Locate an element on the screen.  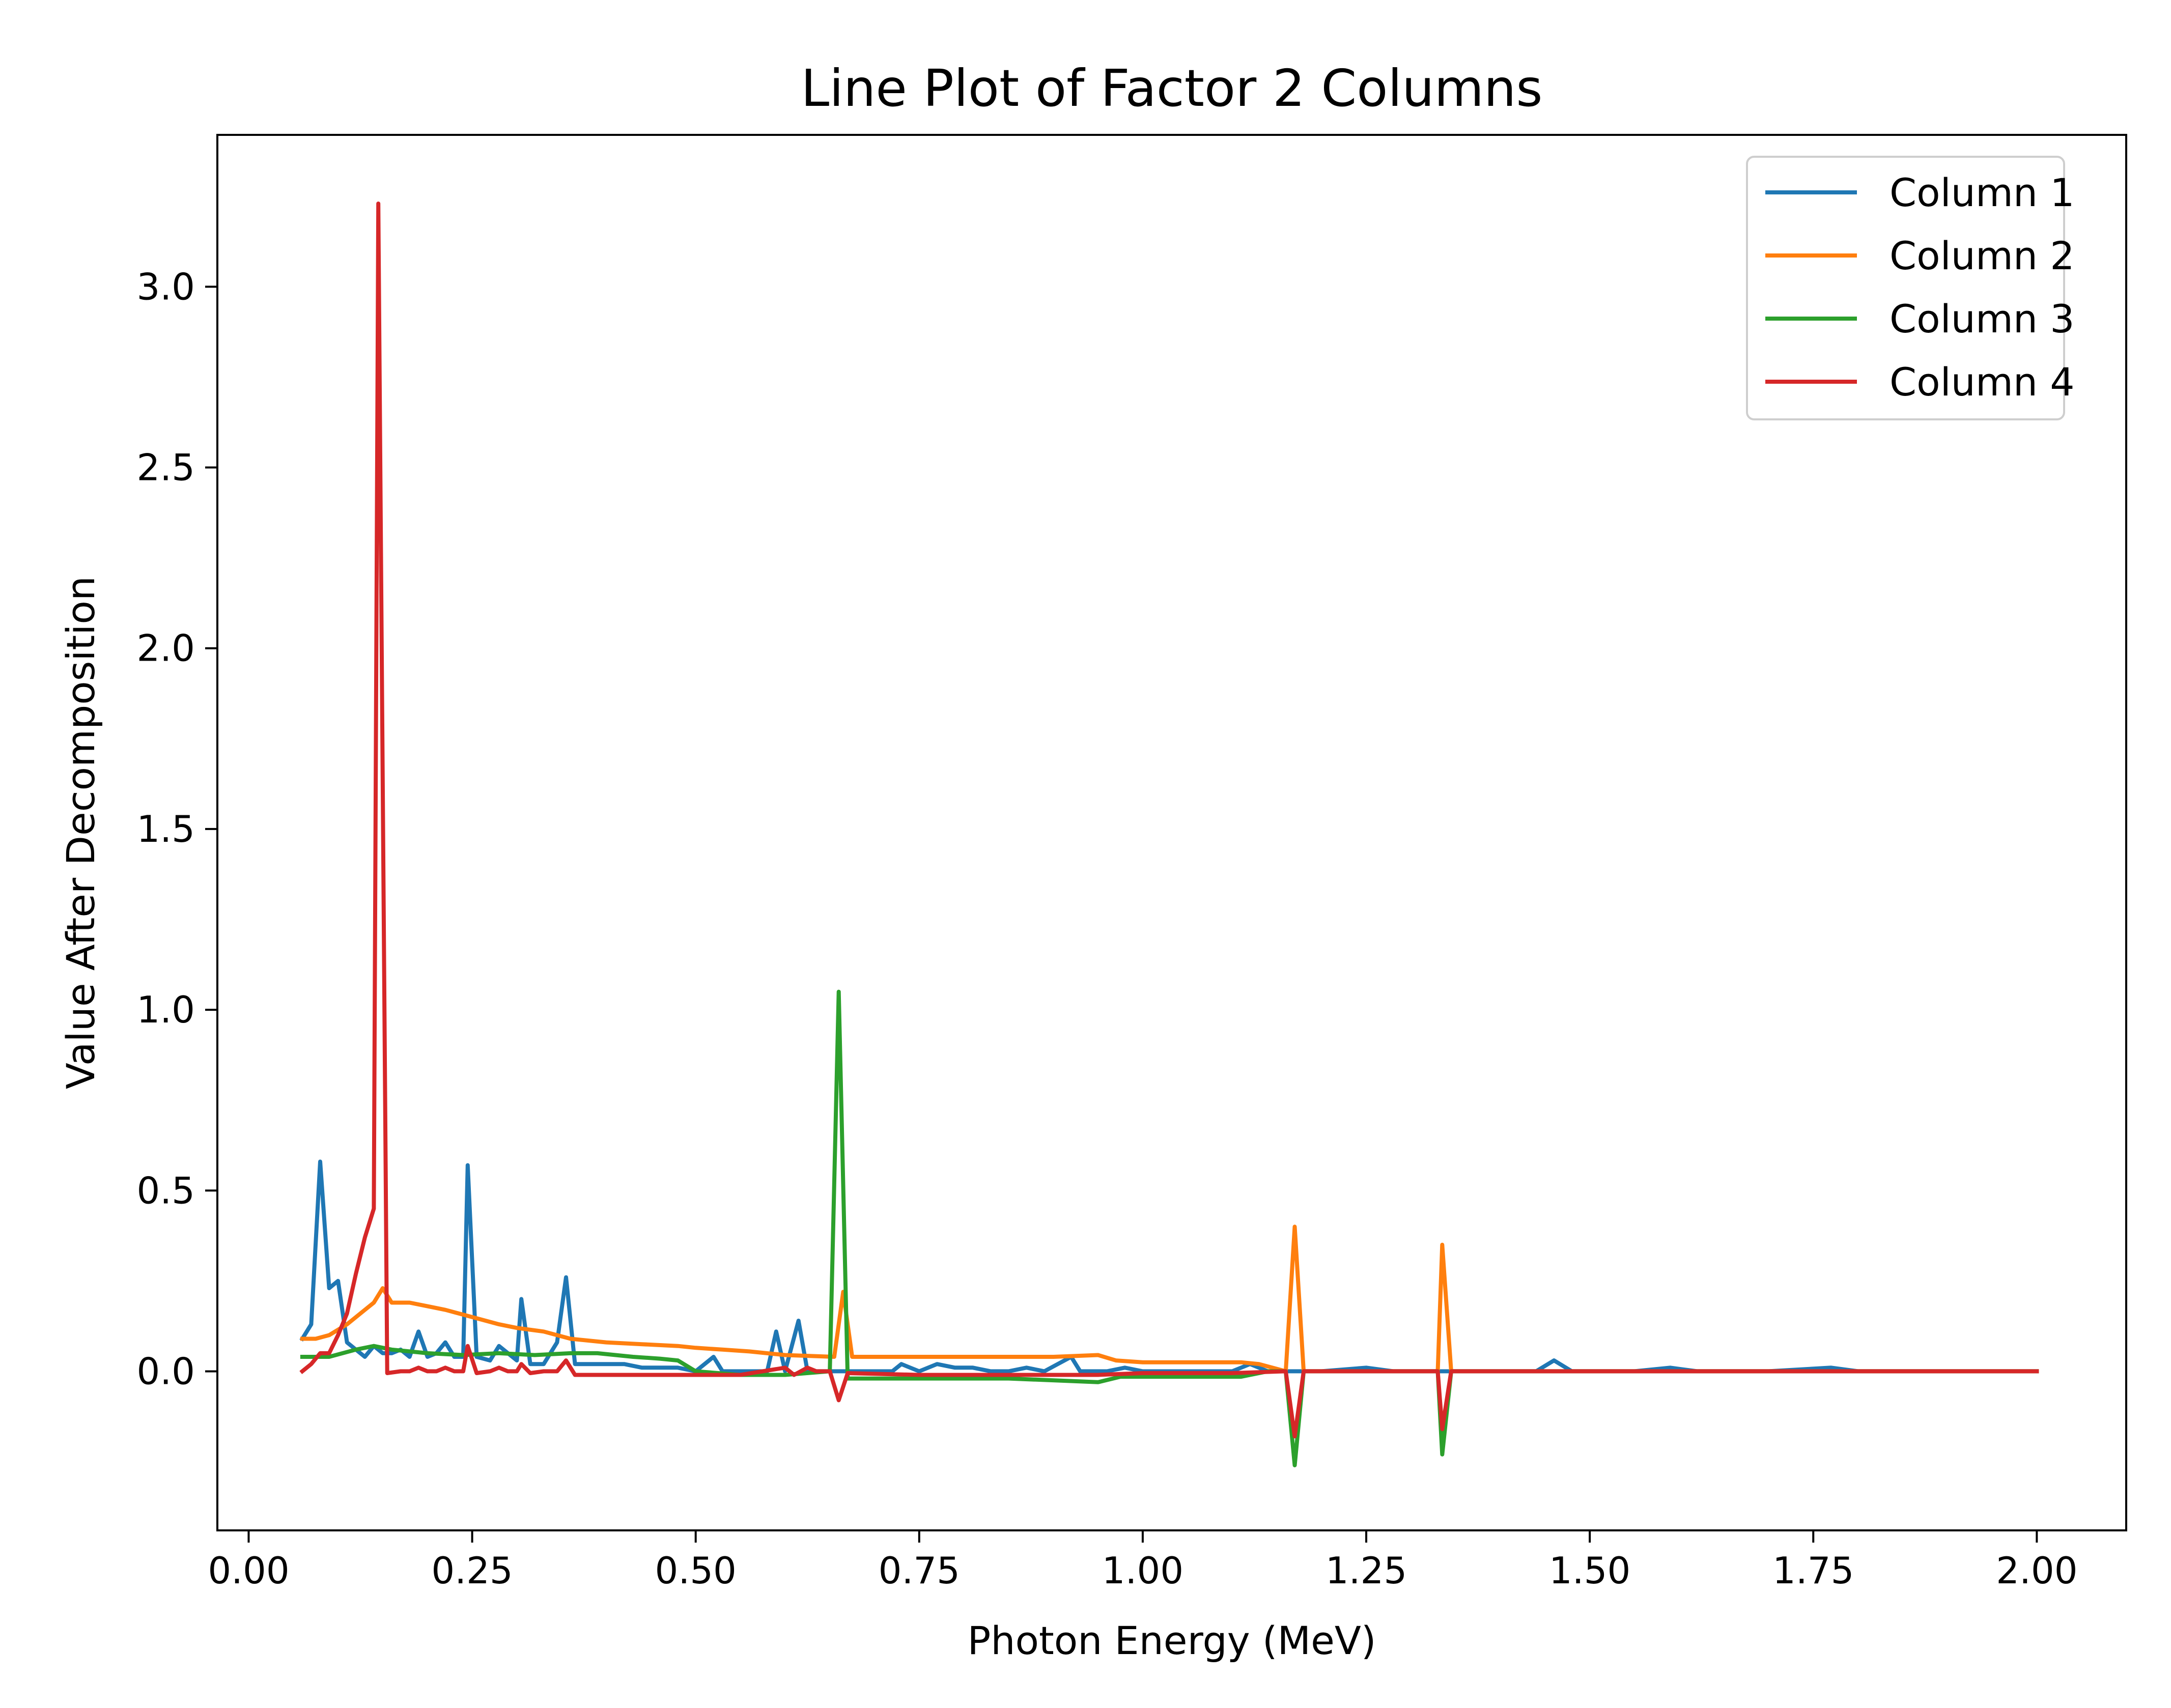
y-axis: 0.0 0.5 1.0 1.5 2.0 2.5 3.0 is located at coordinates (176, 829).